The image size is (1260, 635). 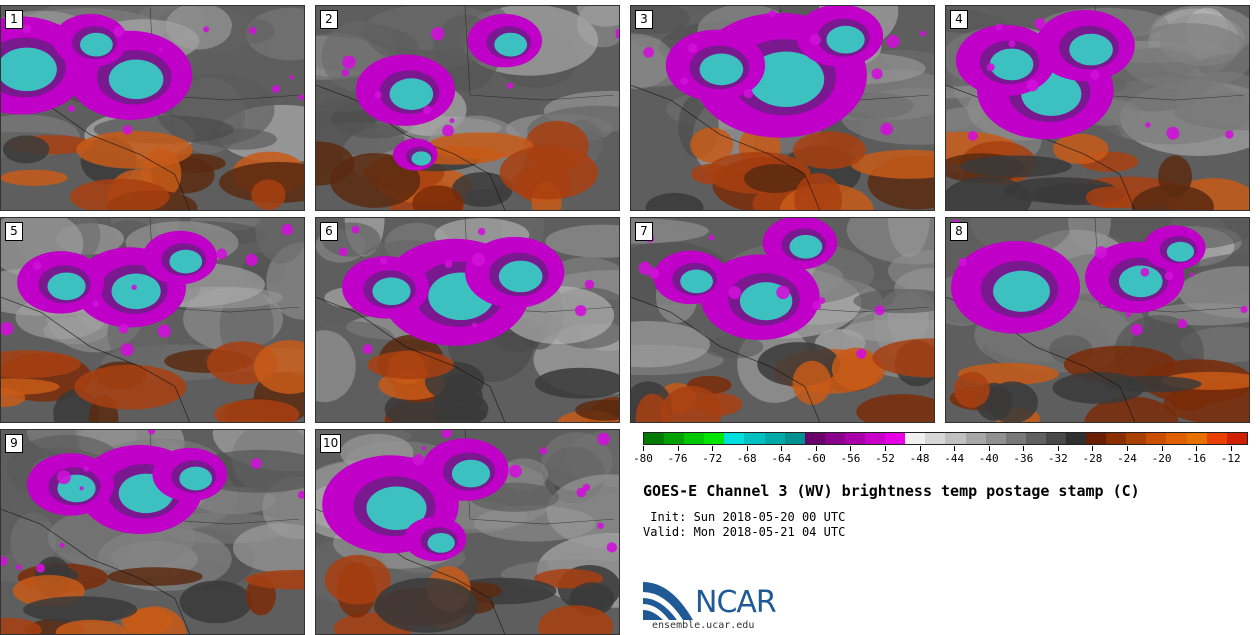 What do you see at coordinates (1023, 458) in the screenshot?
I see `colorbar-tick-label: -36` at bounding box center [1023, 458].